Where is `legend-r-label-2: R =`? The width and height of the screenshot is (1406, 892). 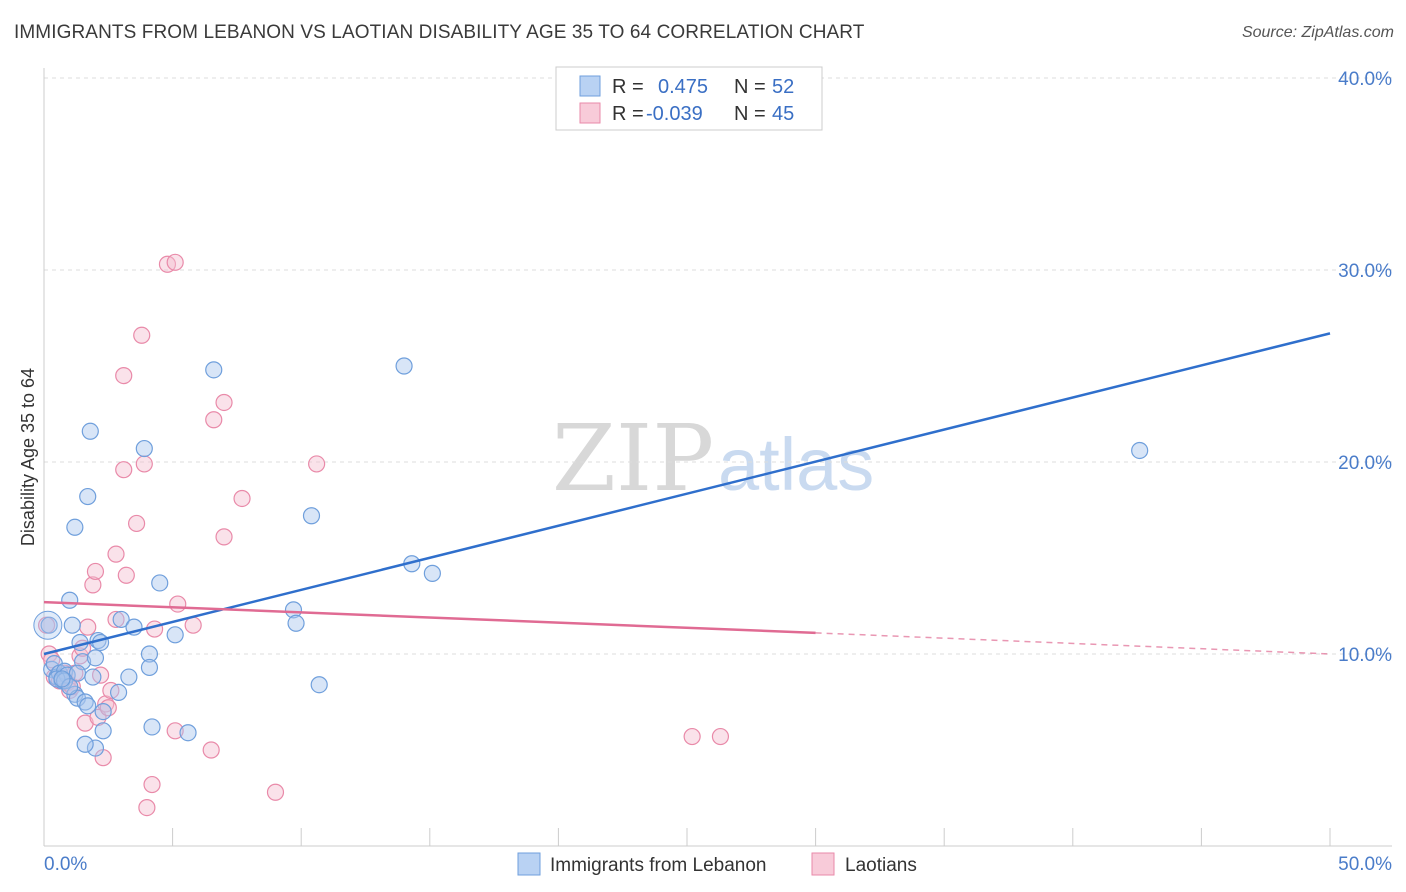 legend-r-label-2: R = is located at coordinates (628, 114).